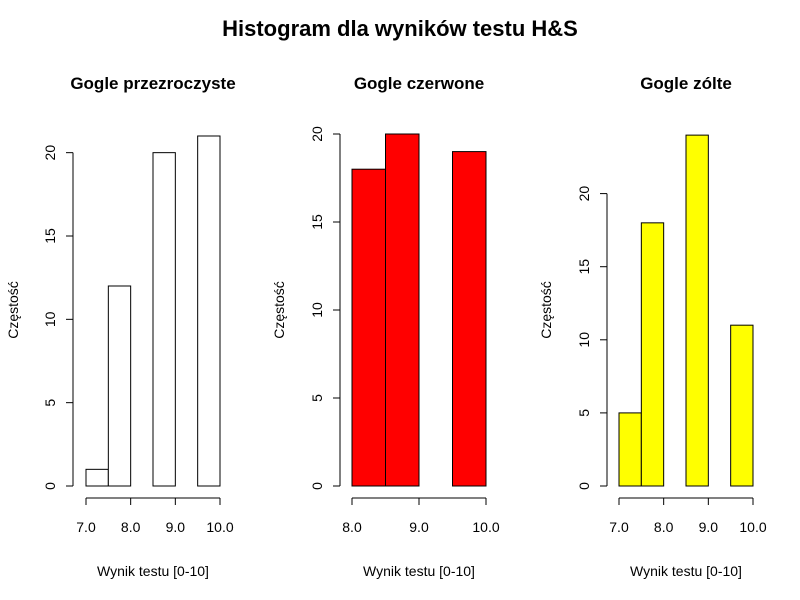  I want to click on main-title: Histogram dla wyników testu H&S, so click(400, 28).